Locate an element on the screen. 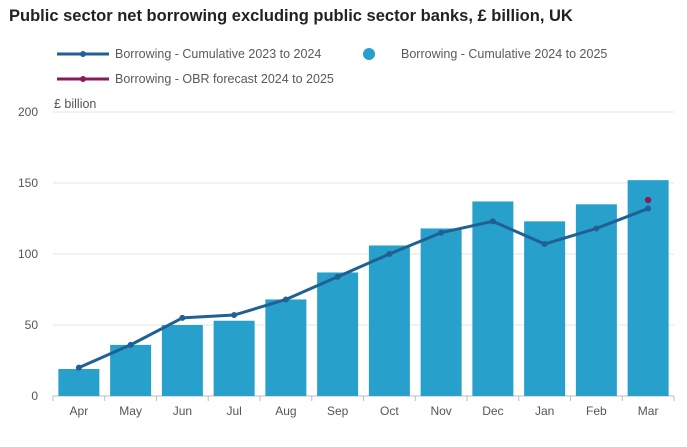 The width and height of the screenshot is (687, 447). y-tick-label: 150 is located at coordinates (28, 183).